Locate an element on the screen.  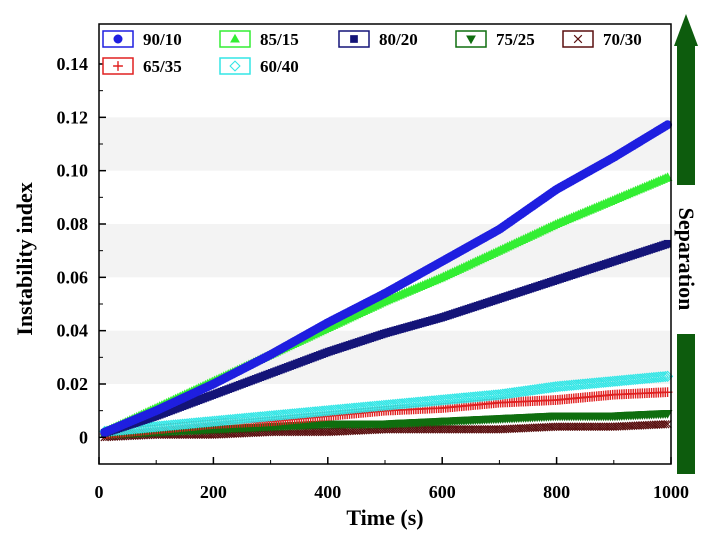
legend-swatch is located at coordinates (235, 66).